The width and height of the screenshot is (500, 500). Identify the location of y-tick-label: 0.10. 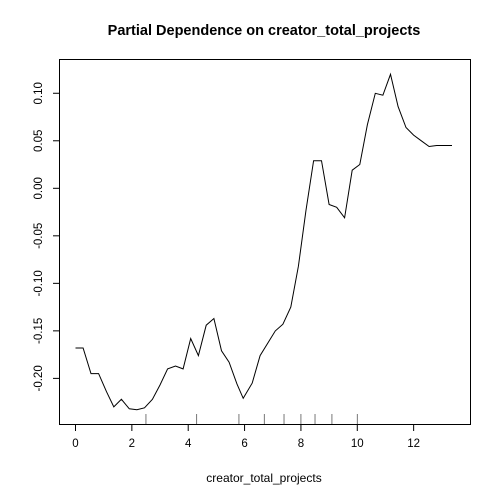
(39, 93).